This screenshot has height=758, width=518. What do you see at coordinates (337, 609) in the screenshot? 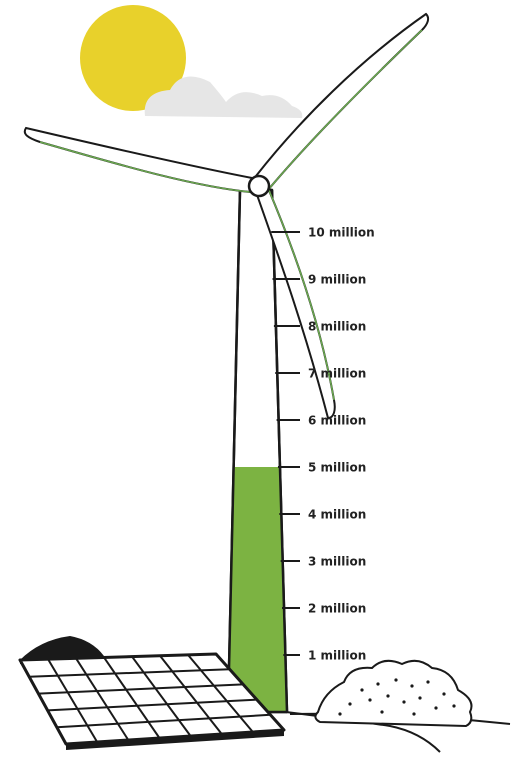
I see `gauge-tick-label: 2 million` at bounding box center [337, 609].